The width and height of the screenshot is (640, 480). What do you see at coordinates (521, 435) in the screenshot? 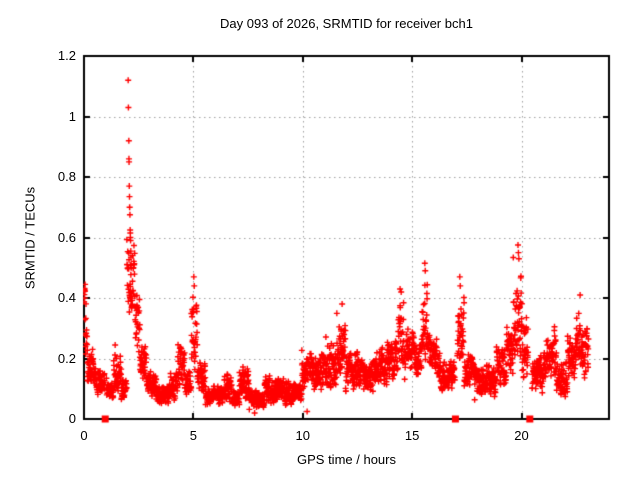
I see `x-tick-label: 20` at bounding box center [521, 435].